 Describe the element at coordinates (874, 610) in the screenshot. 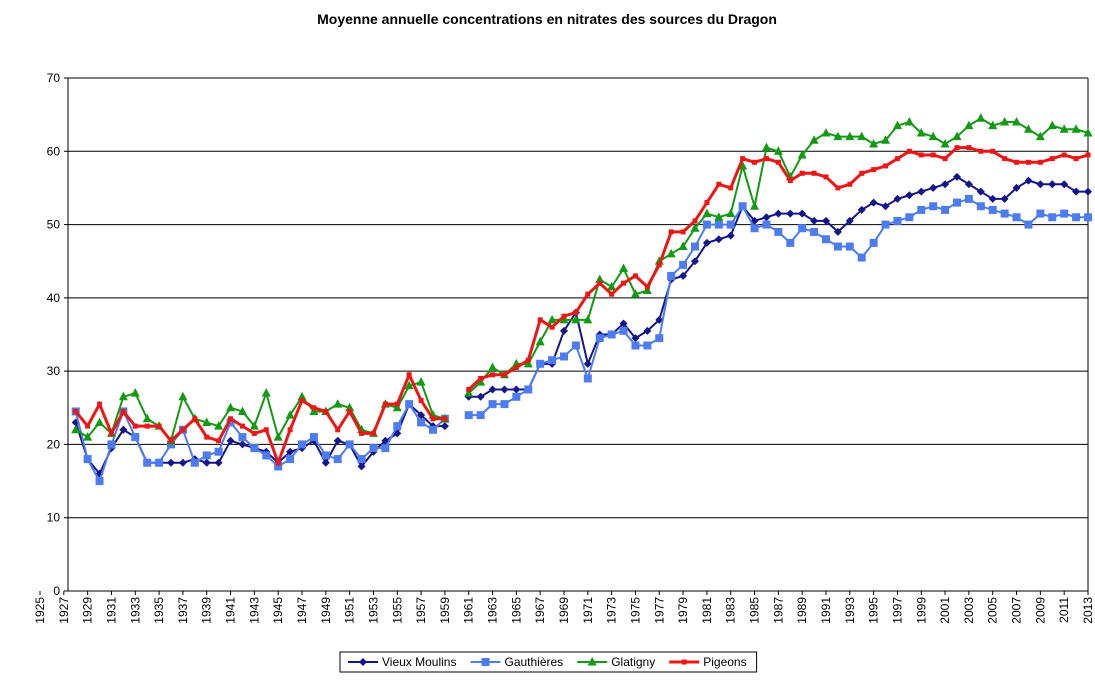

I see `x-tick-label: 1995` at that location.